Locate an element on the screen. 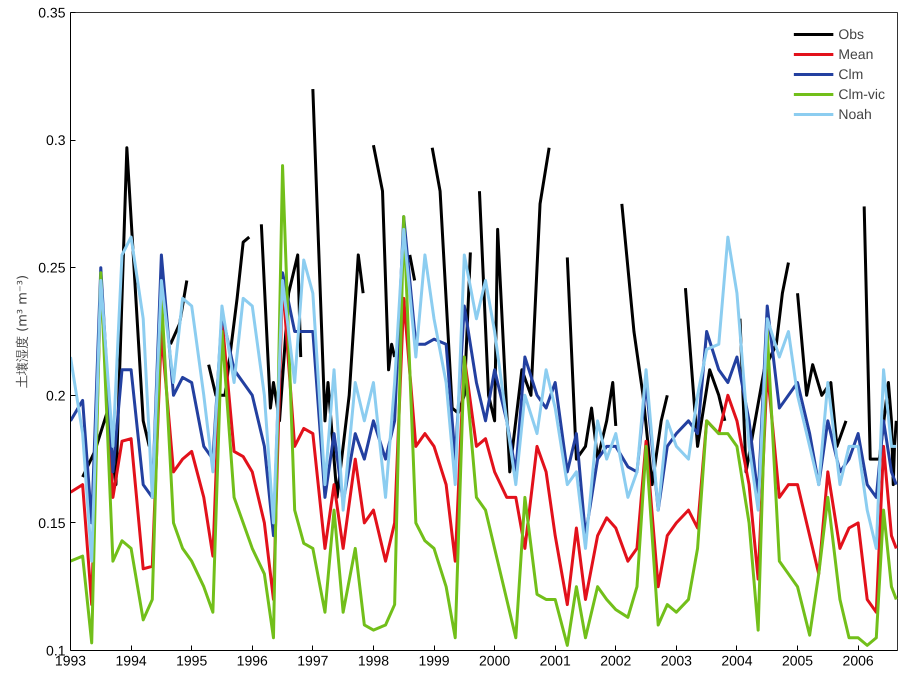  x-tick-label: 1996 is located at coordinates (252, 660).